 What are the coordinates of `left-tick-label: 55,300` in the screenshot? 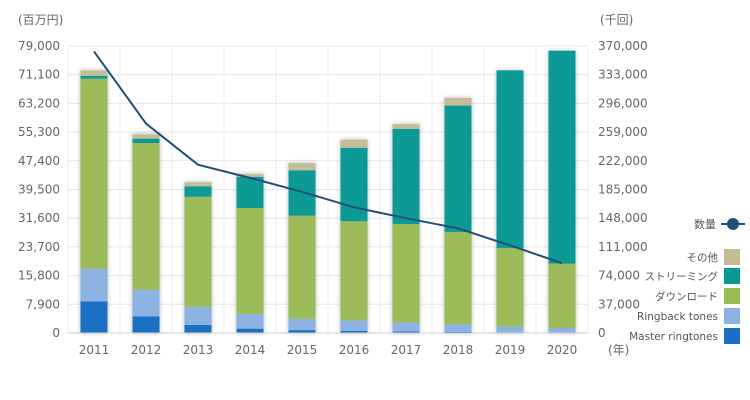 It's located at (39, 132).